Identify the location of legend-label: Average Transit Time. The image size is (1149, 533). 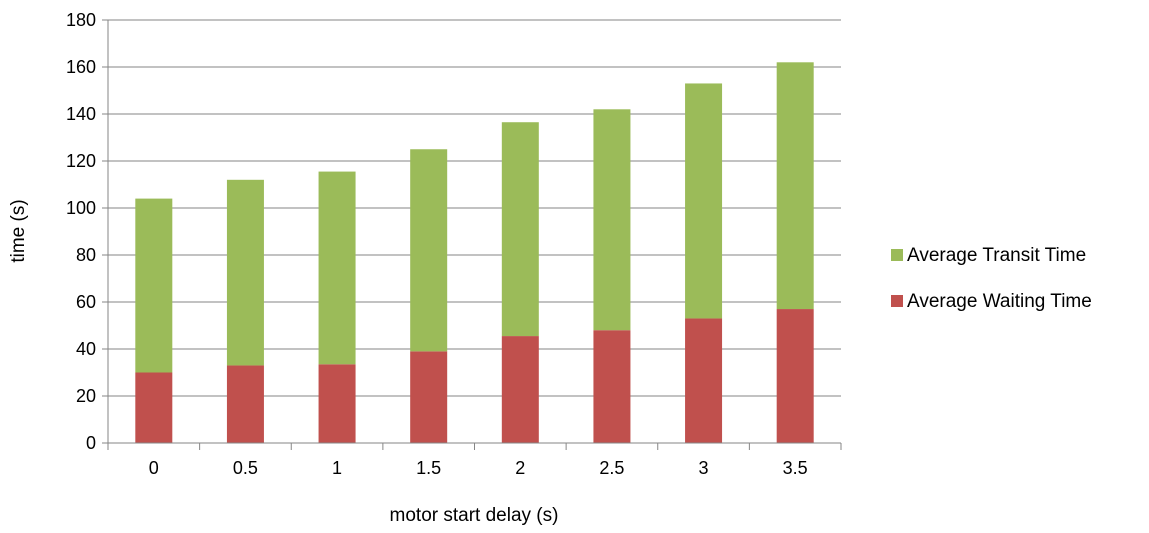
(996, 255).